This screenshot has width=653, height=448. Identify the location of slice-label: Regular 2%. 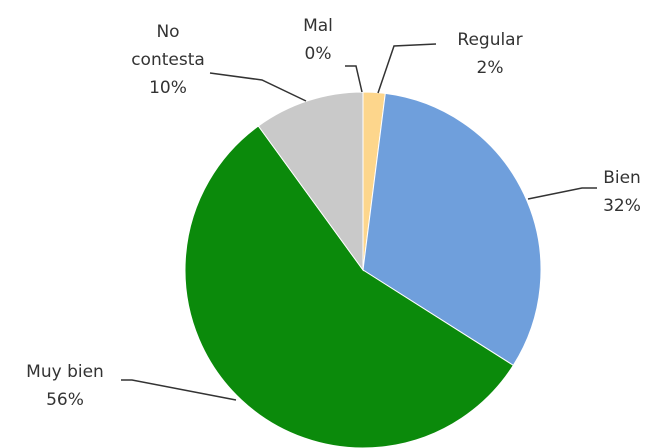
(490, 54).